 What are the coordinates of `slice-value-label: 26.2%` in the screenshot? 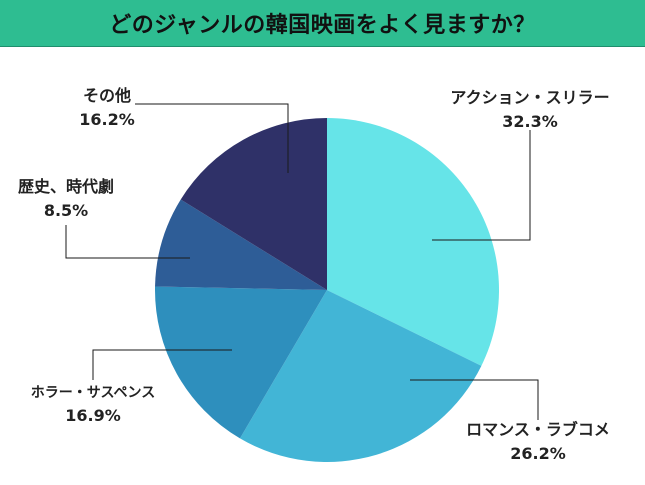 It's located at (538, 453).